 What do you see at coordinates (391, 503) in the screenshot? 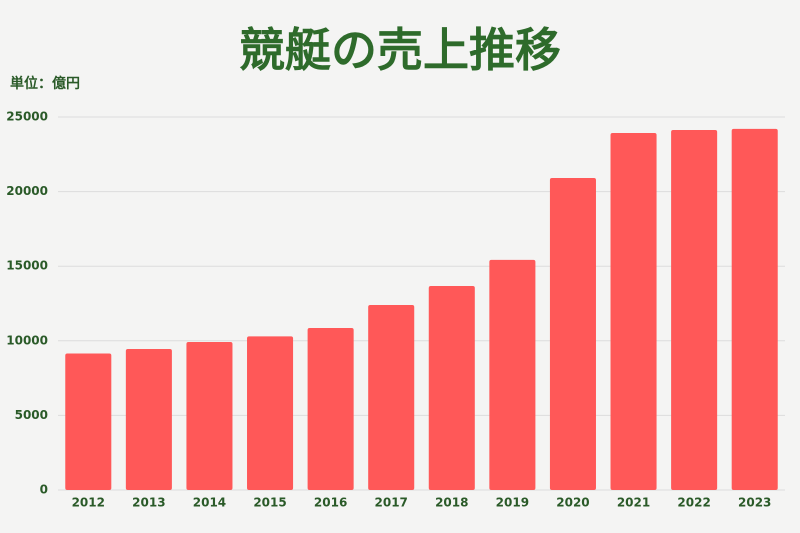
I see `x-tick-label: 2017` at bounding box center [391, 503].